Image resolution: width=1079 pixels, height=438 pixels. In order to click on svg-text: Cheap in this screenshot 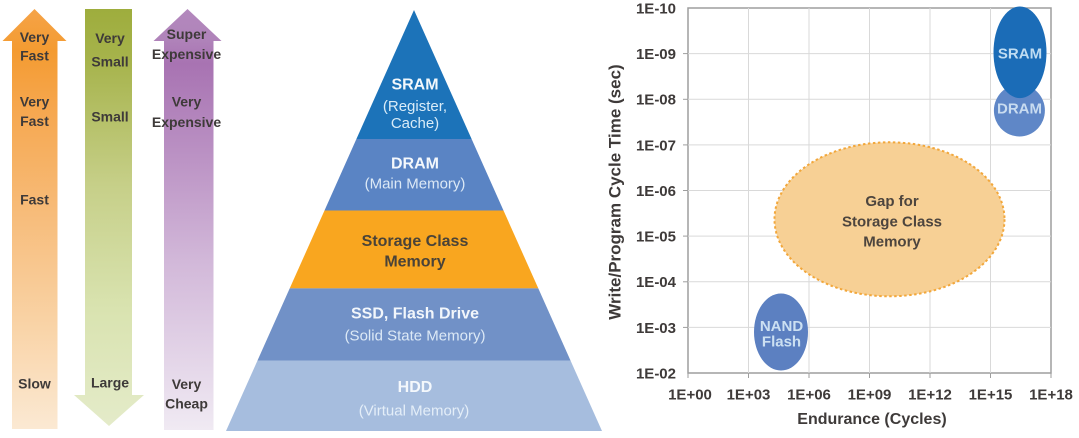, I will do `click(186, 404)`.